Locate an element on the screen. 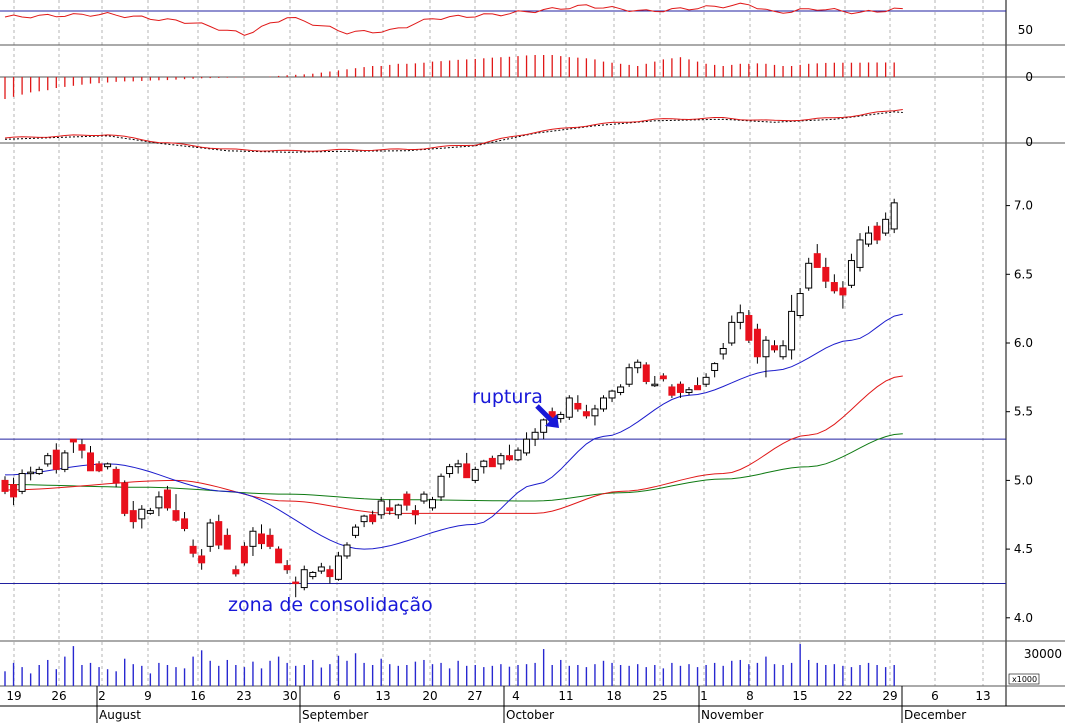 Image resolution: width=1065 pixels, height=723 pixels. x-tick-label: 6 is located at coordinates (337, 696).